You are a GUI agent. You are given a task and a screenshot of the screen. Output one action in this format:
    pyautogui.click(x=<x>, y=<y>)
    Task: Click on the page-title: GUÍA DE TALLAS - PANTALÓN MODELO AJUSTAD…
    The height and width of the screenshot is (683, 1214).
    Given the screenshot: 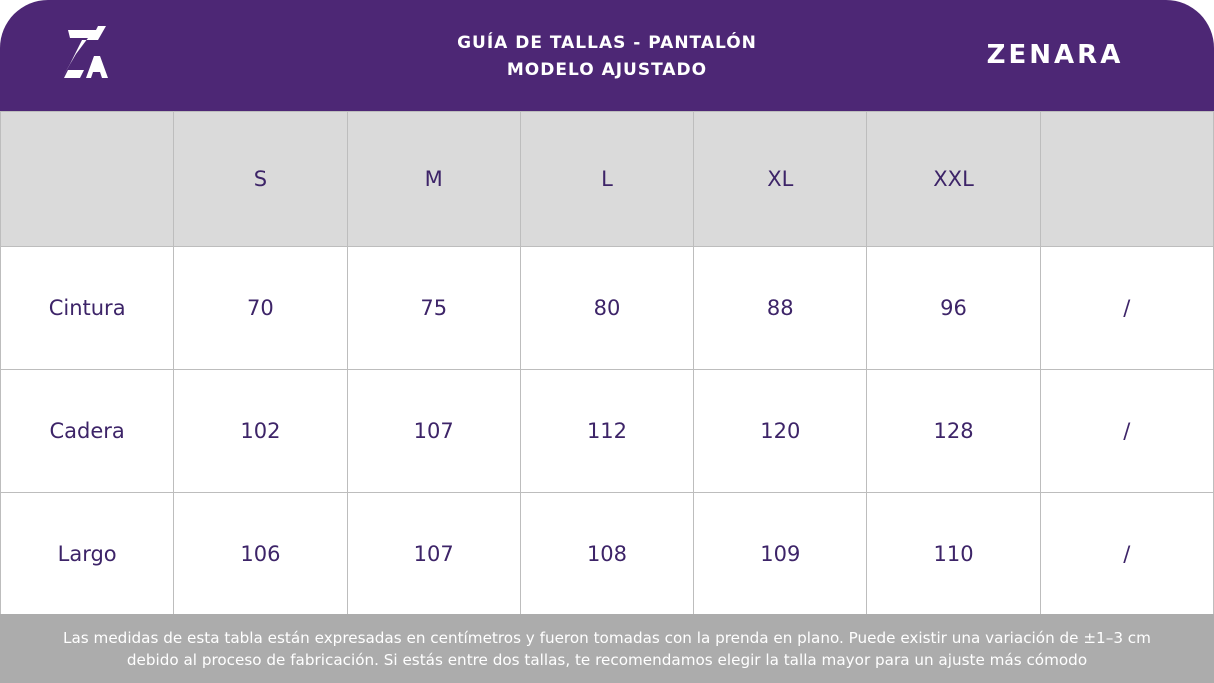 What is the action you would take?
    pyautogui.click(x=607, y=57)
    